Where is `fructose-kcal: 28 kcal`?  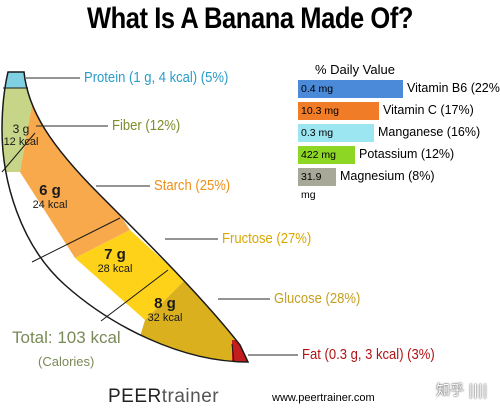 fructose-kcal: 28 kcal is located at coordinates (115, 269).